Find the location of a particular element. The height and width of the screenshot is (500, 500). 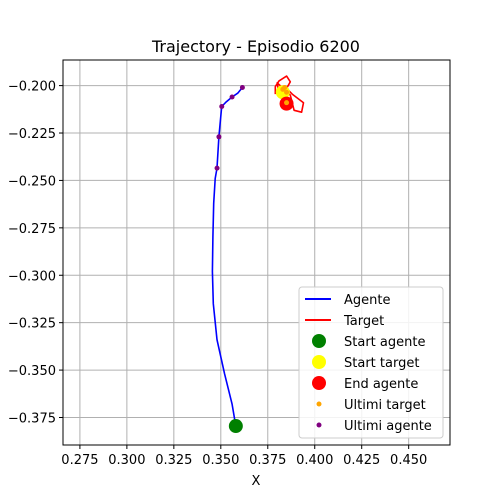

x-tick-label: 0.350 is located at coordinates (220, 460).